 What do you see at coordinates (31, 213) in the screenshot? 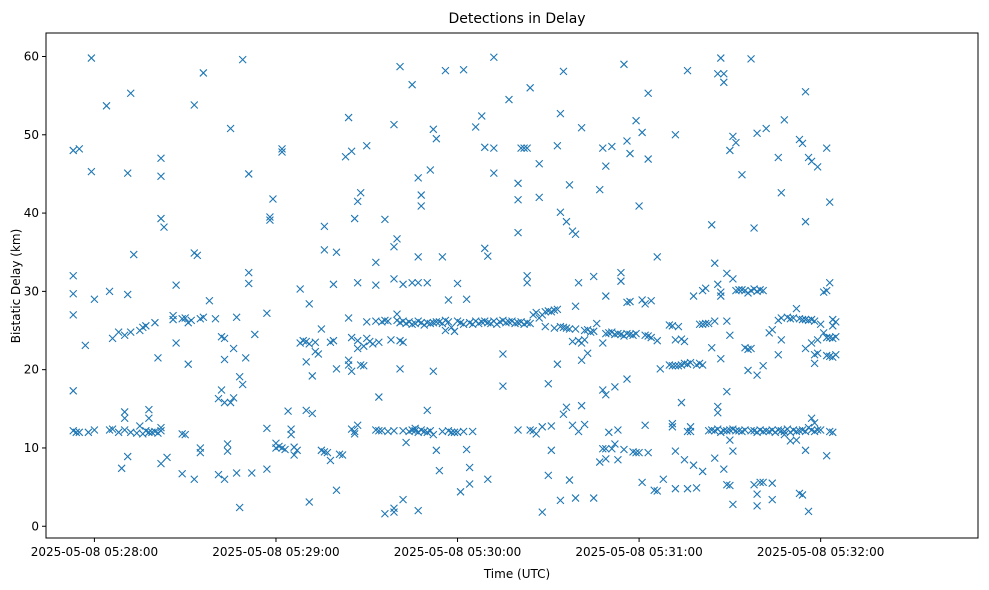
I see `y-tick-label: 40` at bounding box center [31, 213].